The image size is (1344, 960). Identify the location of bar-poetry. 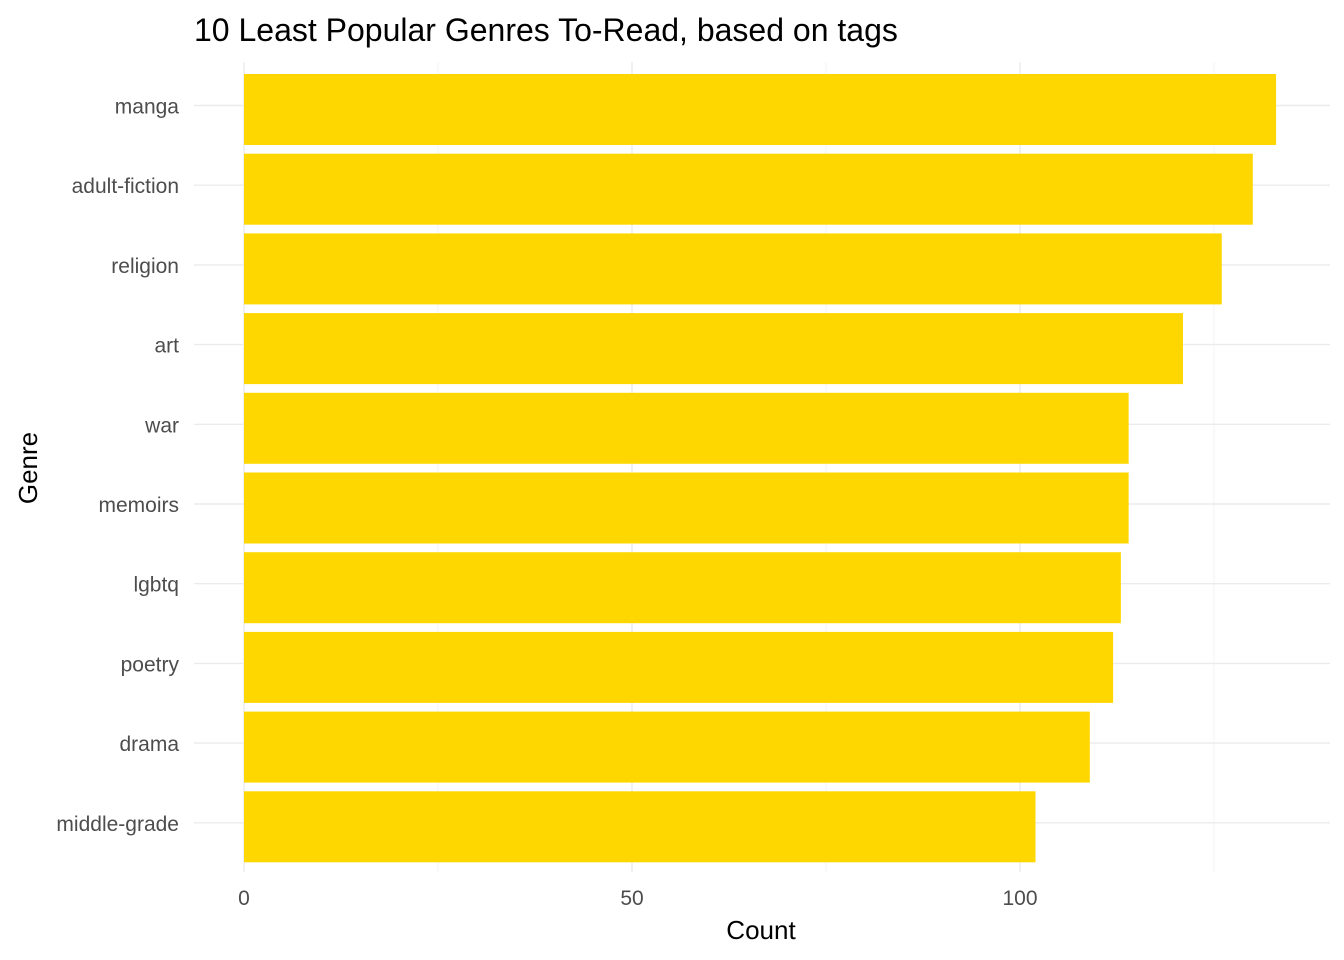
(679, 667).